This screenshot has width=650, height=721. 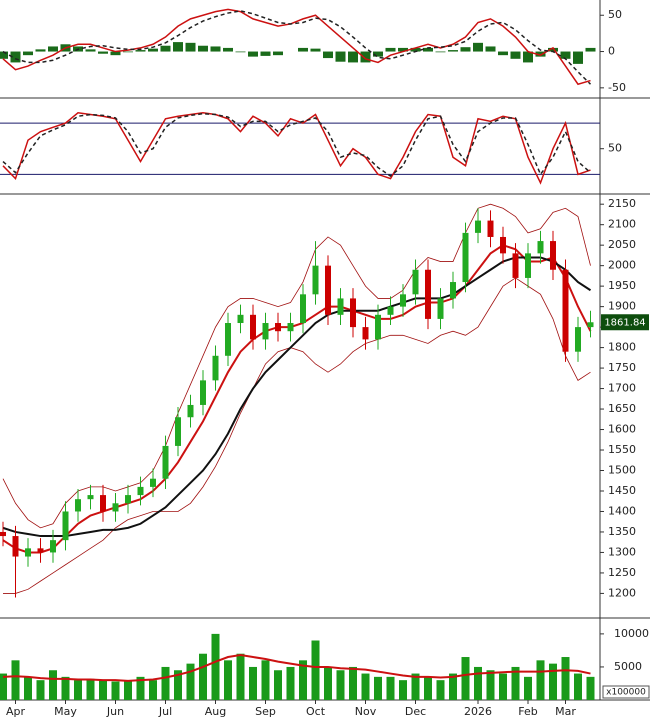 What do you see at coordinates (622, 408) in the screenshot?
I see `y-tick-label: 1650` at bounding box center [622, 408].